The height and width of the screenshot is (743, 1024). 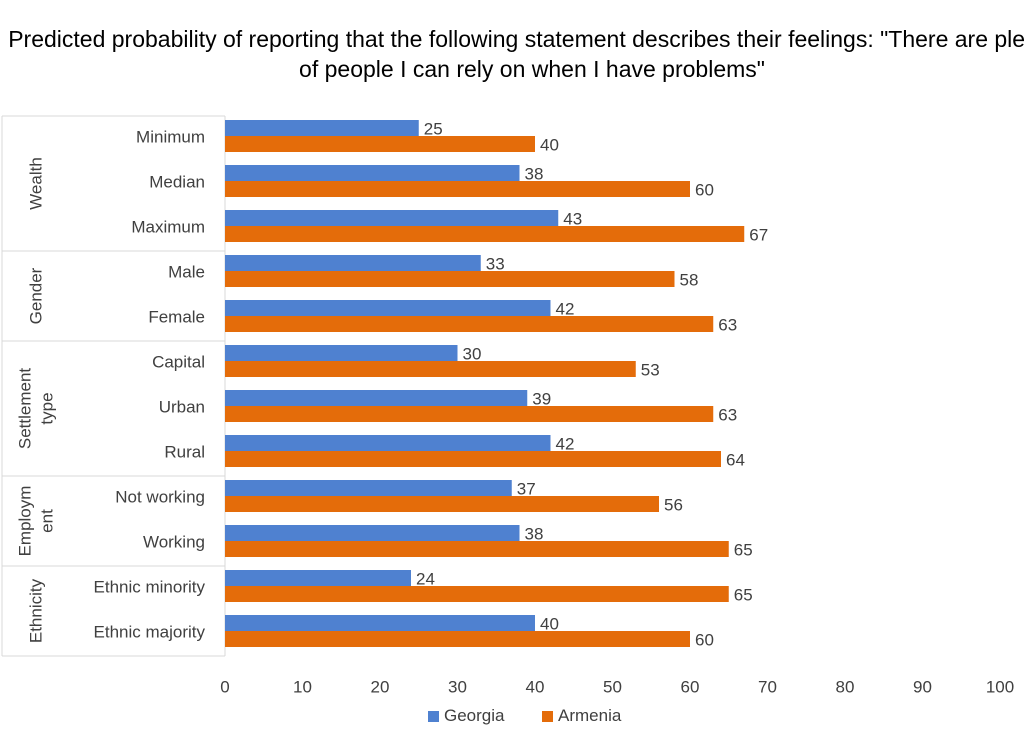 What do you see at coordinates (477, 594) in the screenshot?
I see `bar-armenia-ethnic-minority` at bounding box center [477, 594].